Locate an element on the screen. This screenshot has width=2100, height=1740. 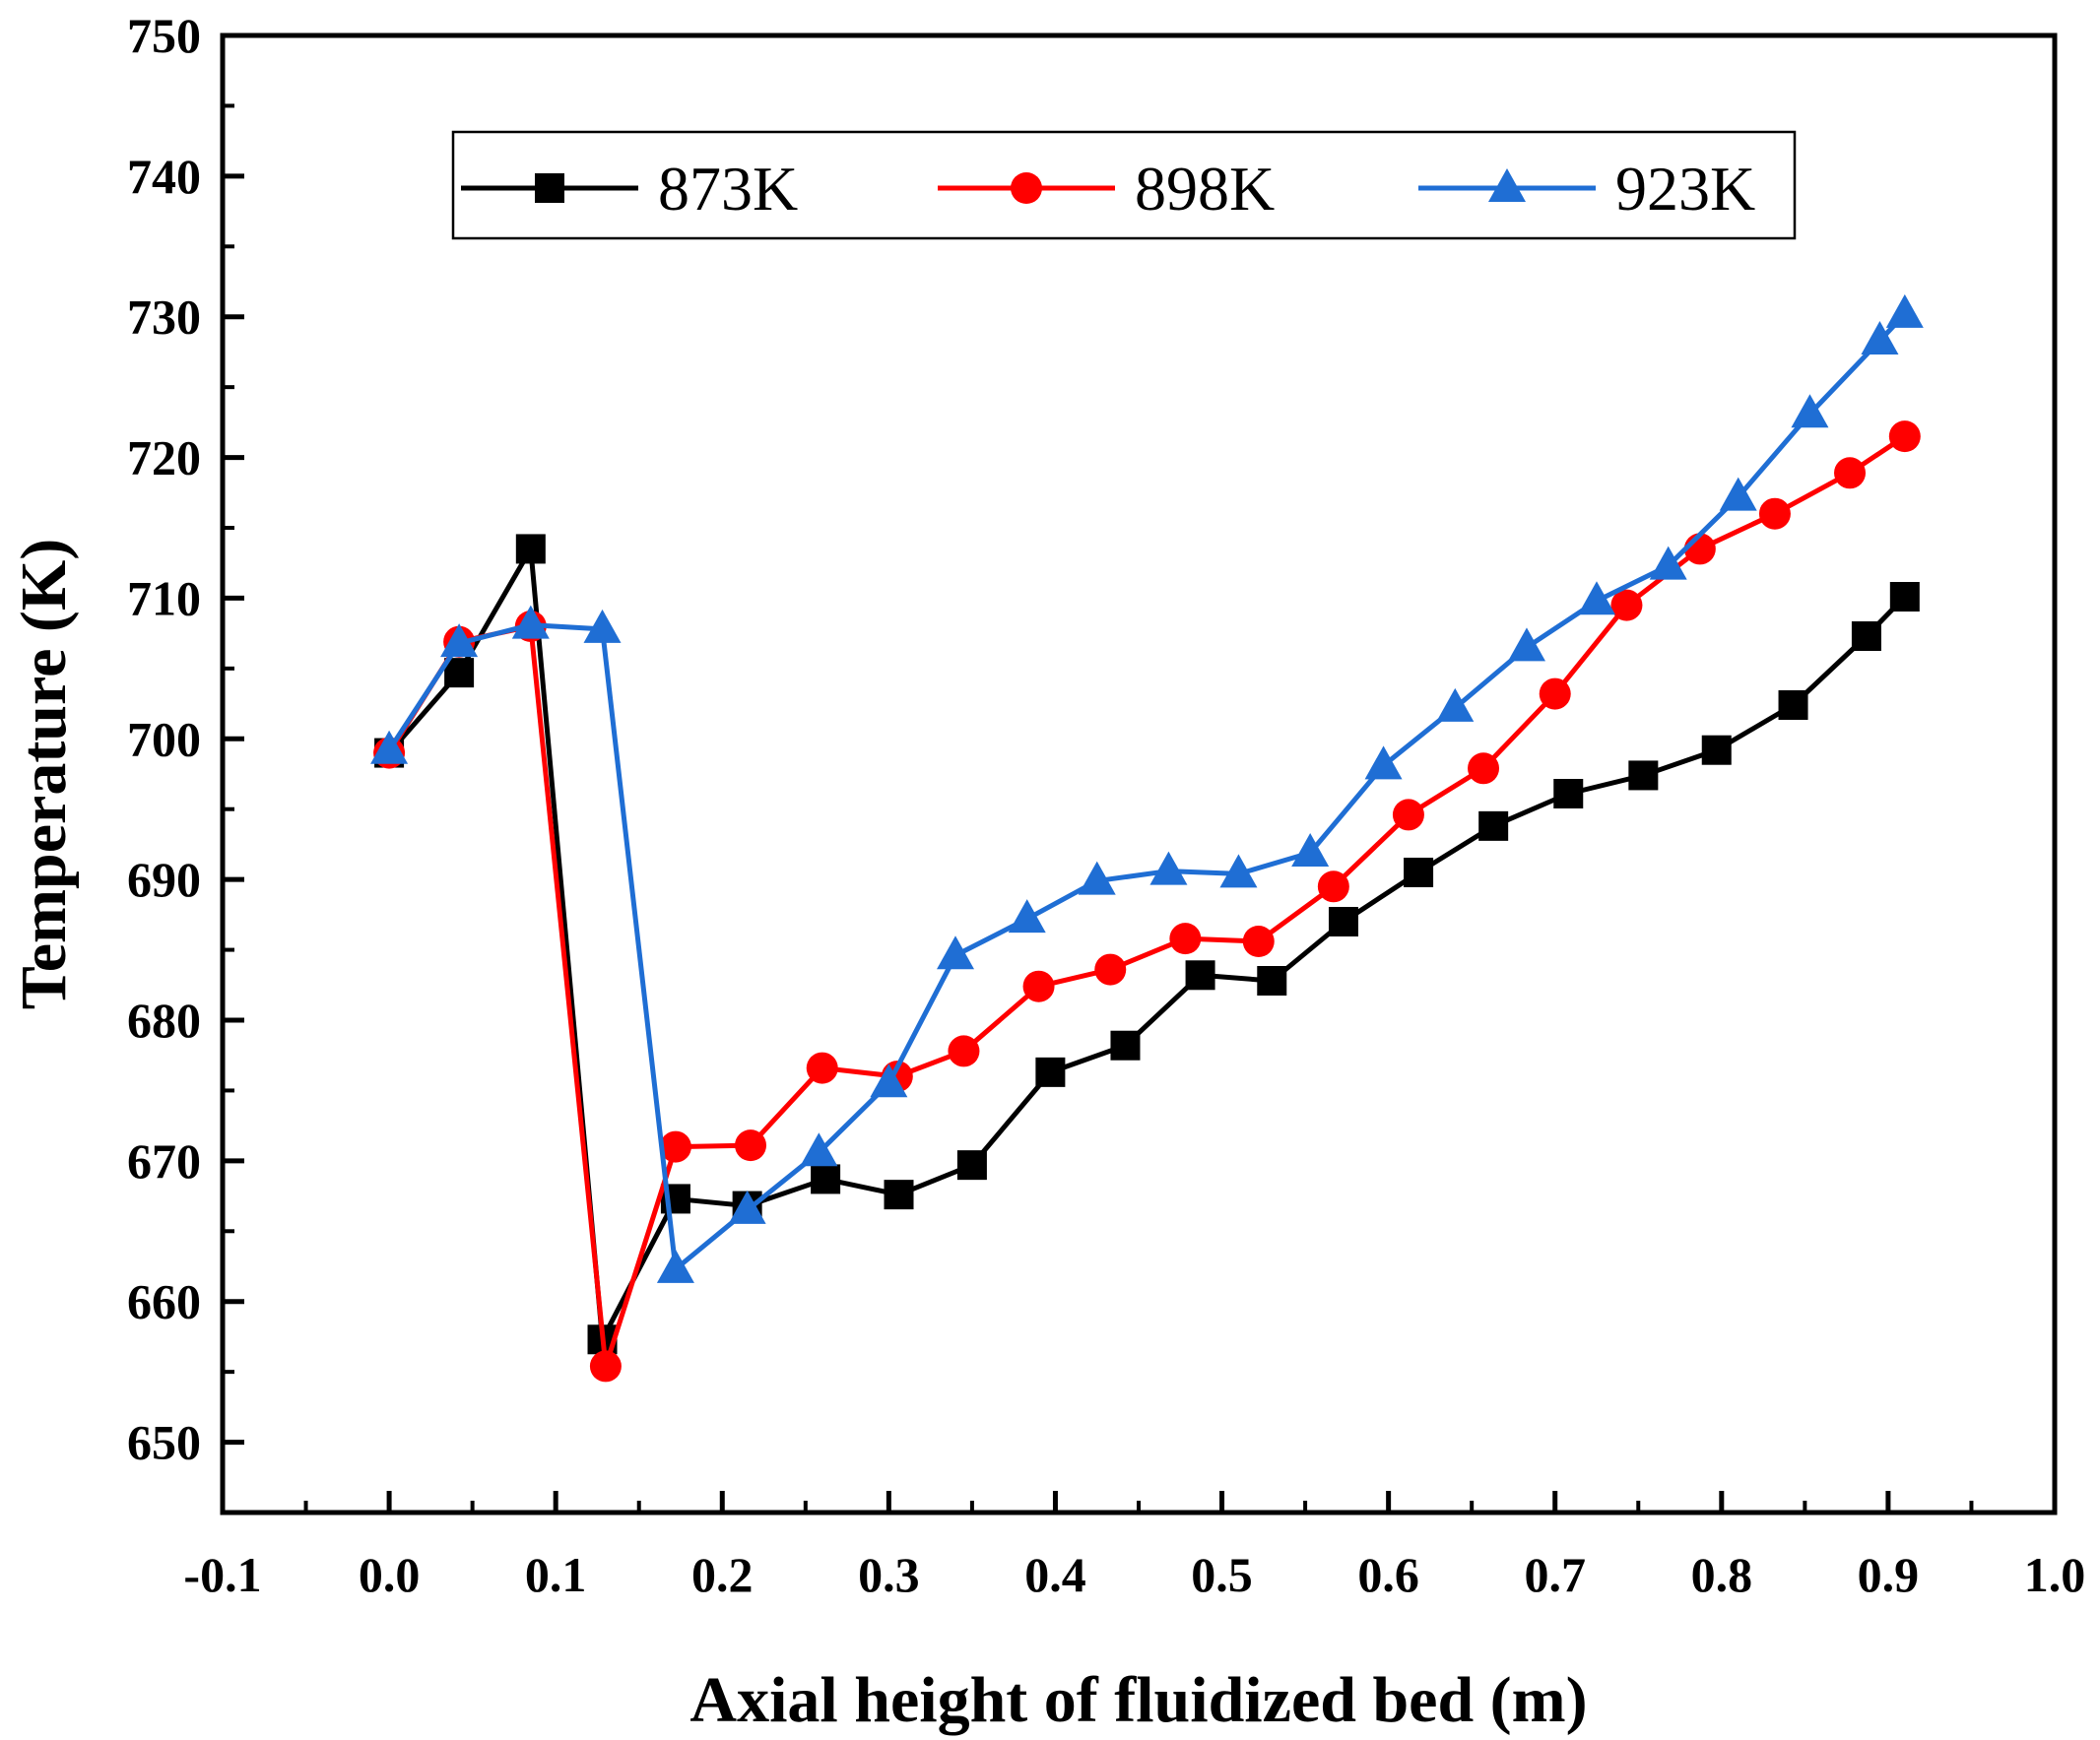
y-tick-label: 680 is located at coordinates (164, 1020).